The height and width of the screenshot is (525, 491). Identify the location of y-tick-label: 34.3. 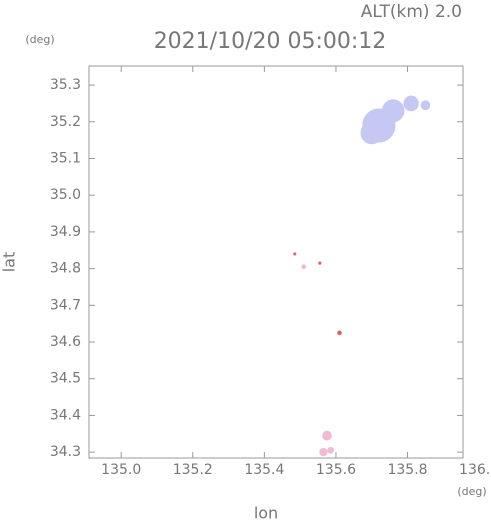
(65, 452).